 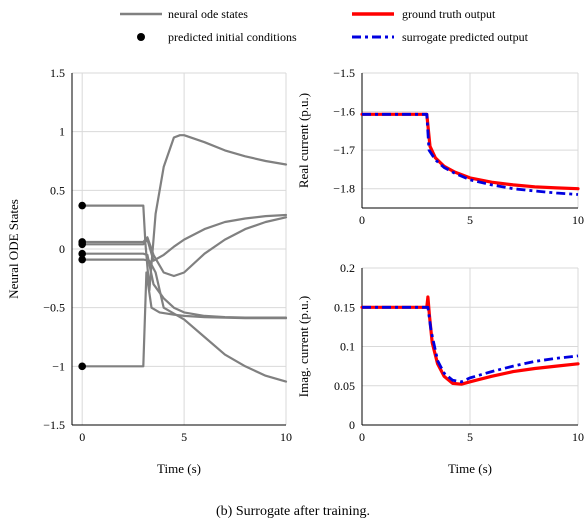 I want to click on y-tick-label: −1.6, so click(x=344, y=112).